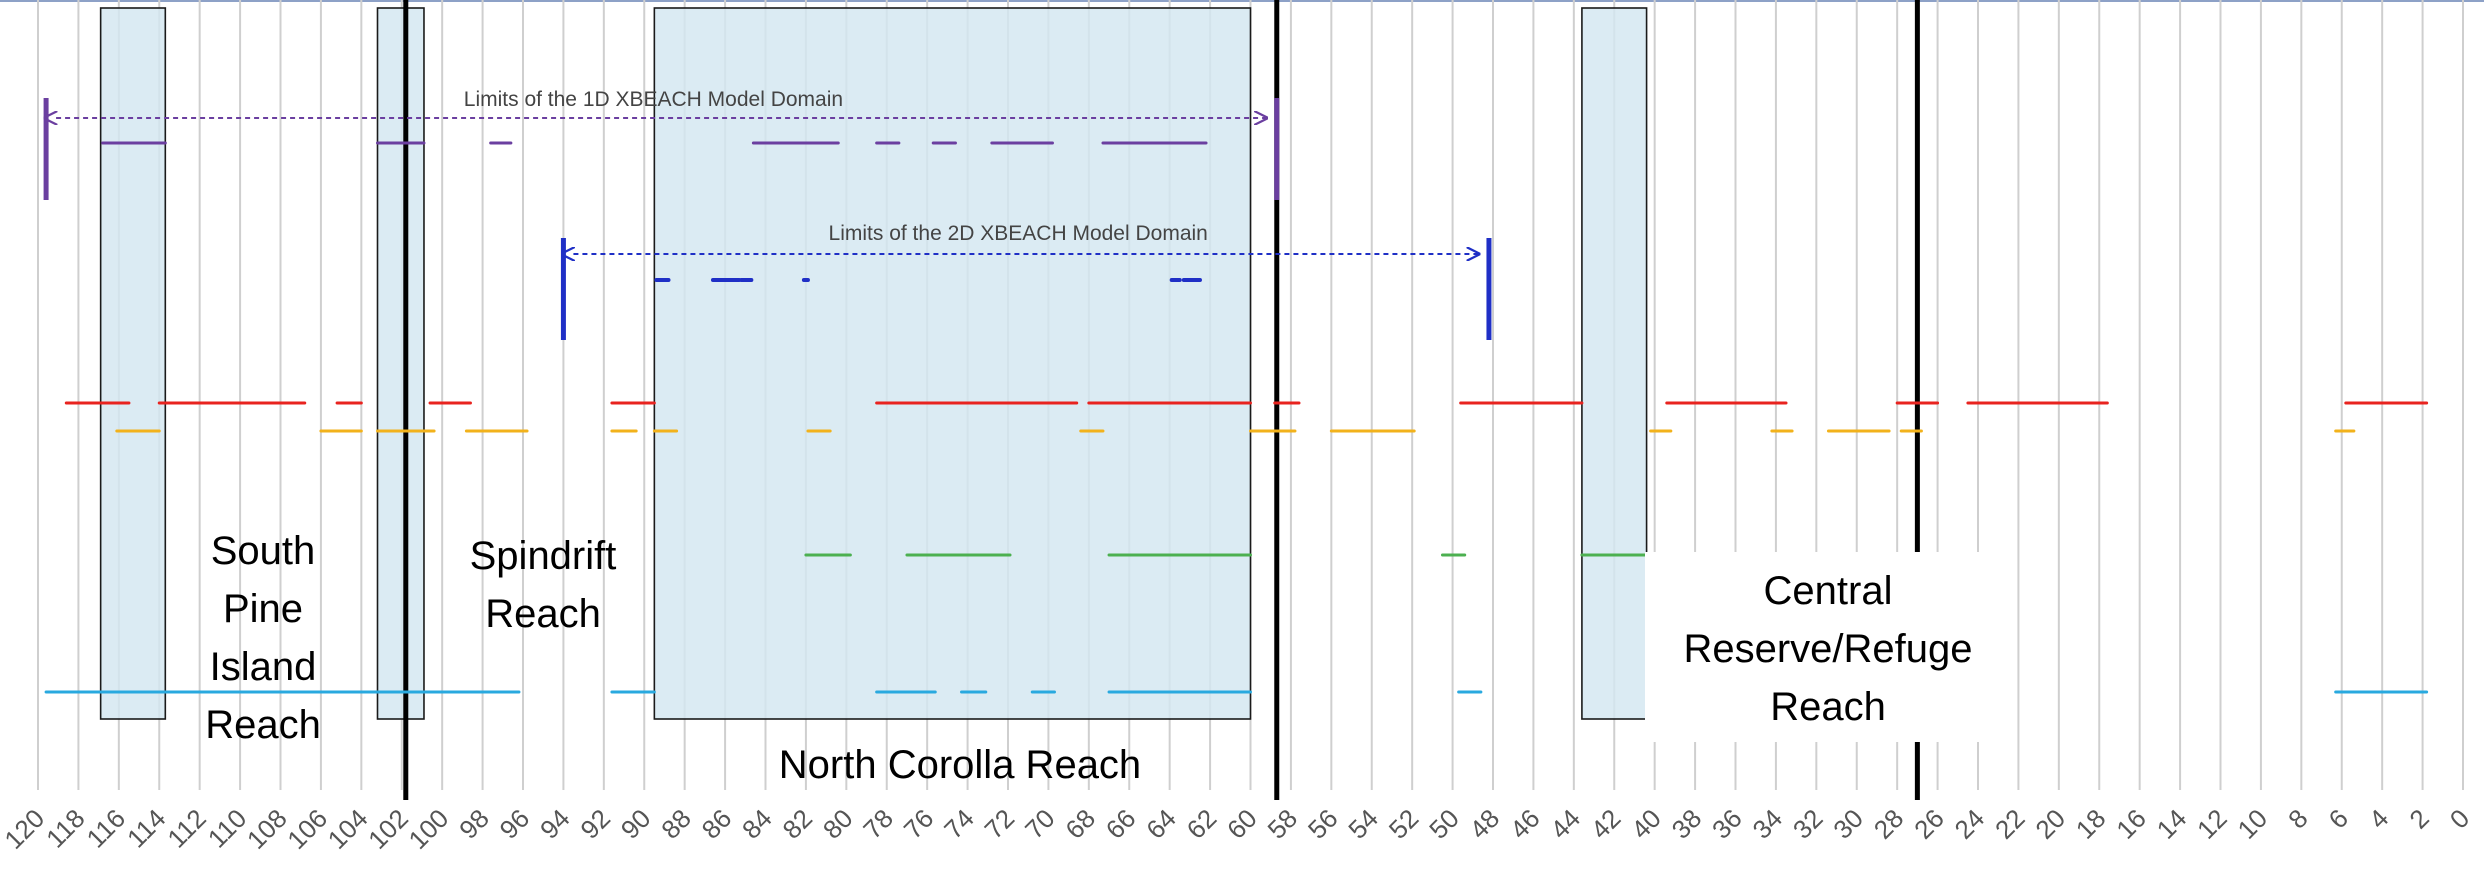 The width and height of the screenshot is (2484, 884). What do you see at coordinates (653, 99) in the screenshot?
I see `domain-limit-label: Limits of the 1D XBEACH Model Domain` at bounding box center [653, 99].